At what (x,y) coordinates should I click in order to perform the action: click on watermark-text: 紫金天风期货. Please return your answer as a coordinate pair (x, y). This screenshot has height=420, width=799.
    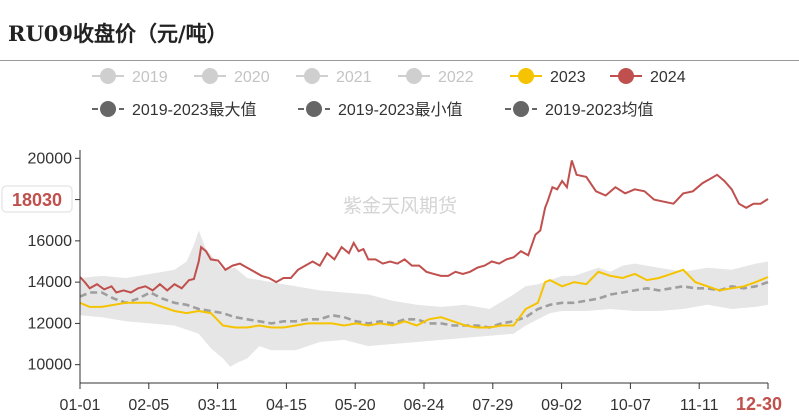
    Looking at the image, I should click on (400, 206).